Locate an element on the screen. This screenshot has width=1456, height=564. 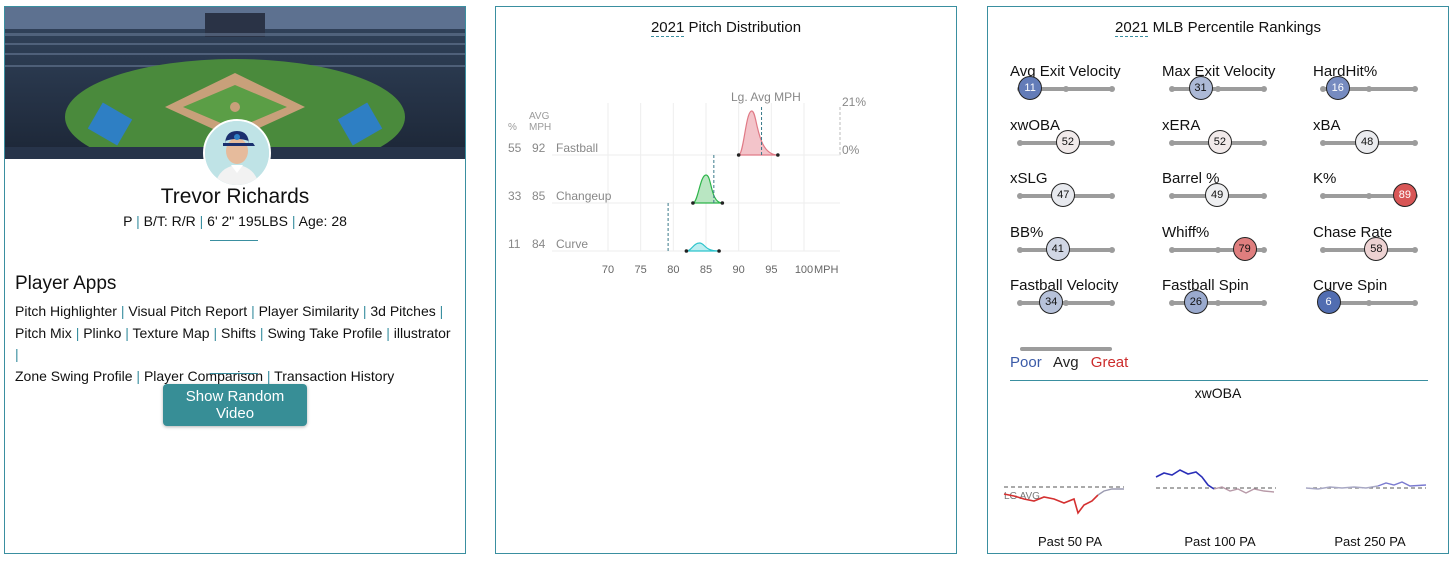
app-link-pitch-mix: Pitch Mix is located at coordinates (43, 332).